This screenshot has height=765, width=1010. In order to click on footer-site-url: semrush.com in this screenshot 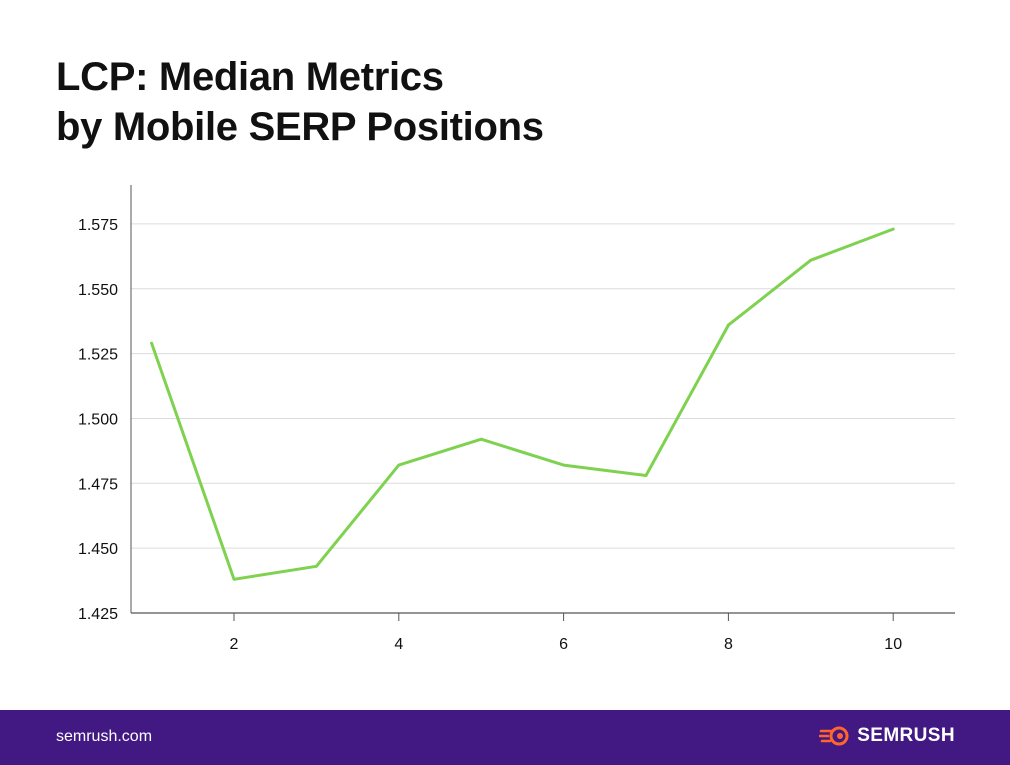, I will do `click(104, 736)`.